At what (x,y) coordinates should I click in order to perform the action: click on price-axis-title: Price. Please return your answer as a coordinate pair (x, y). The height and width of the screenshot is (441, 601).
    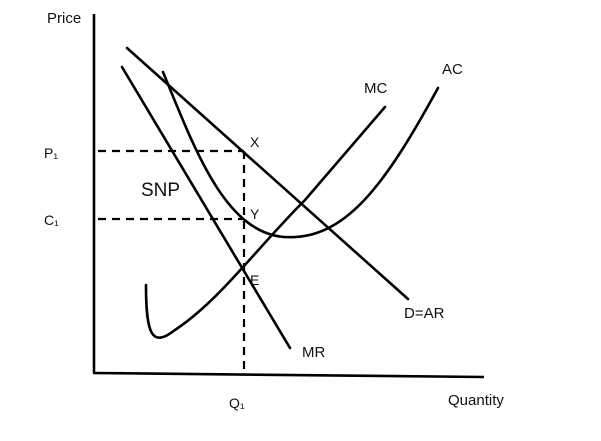
    Looking at the image, I should click on (64, 18).